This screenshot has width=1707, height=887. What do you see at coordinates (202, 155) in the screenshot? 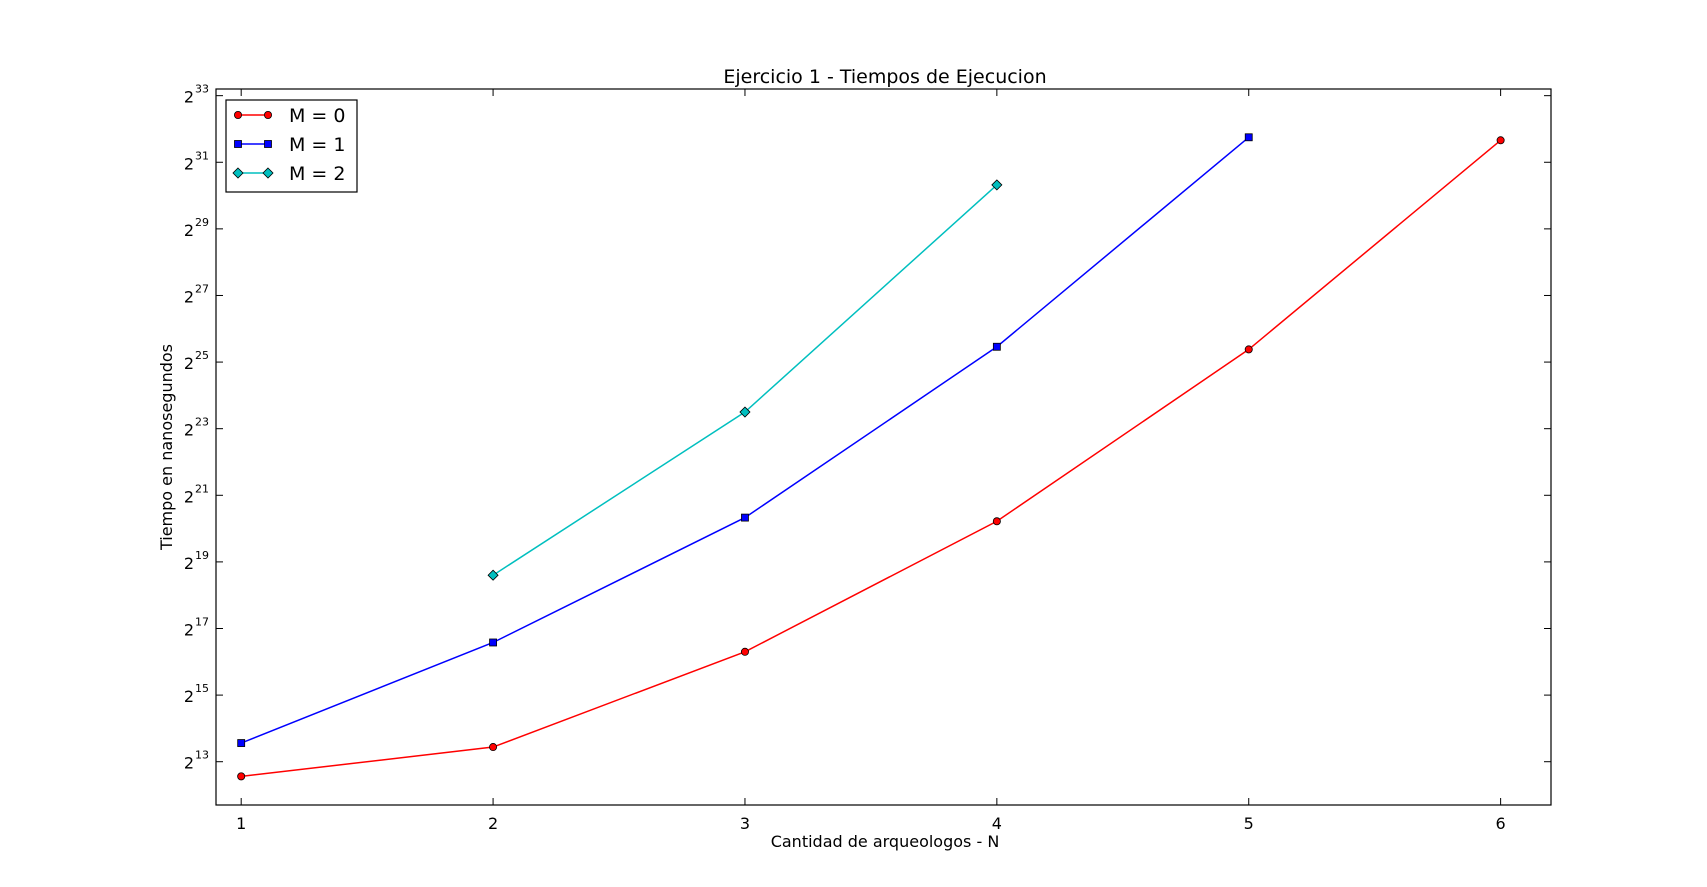
I see `y-tick-exponent: 31` at bounding box center [202, 155].